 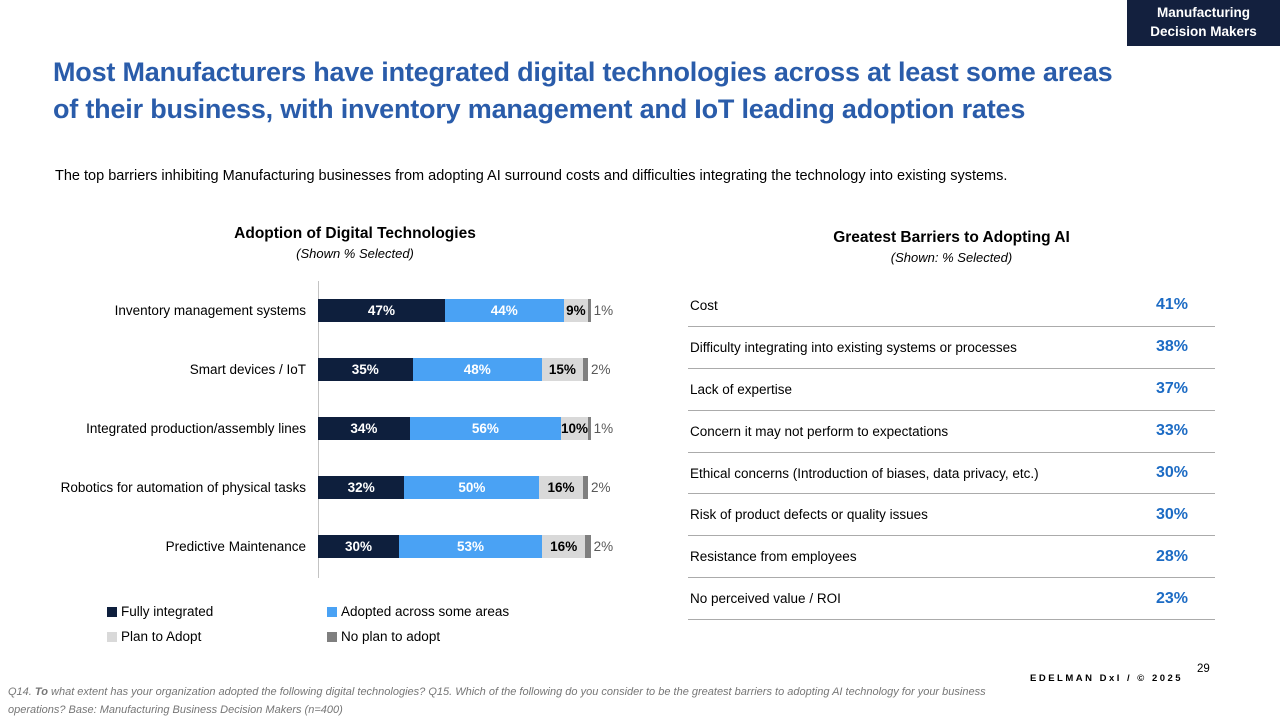 I want to click on bar-category-label: Integrated production/assembly lines, so click(x=196, y=428).